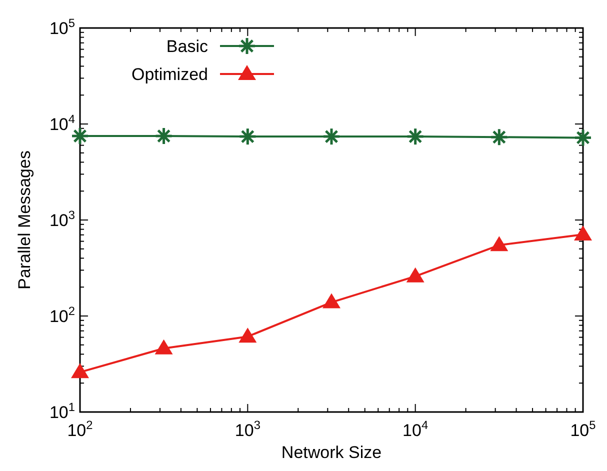 The width and height of the screenshot is (607, 471). I want to click on x-tick-label: 10$^{4}$, so click(415, 429).